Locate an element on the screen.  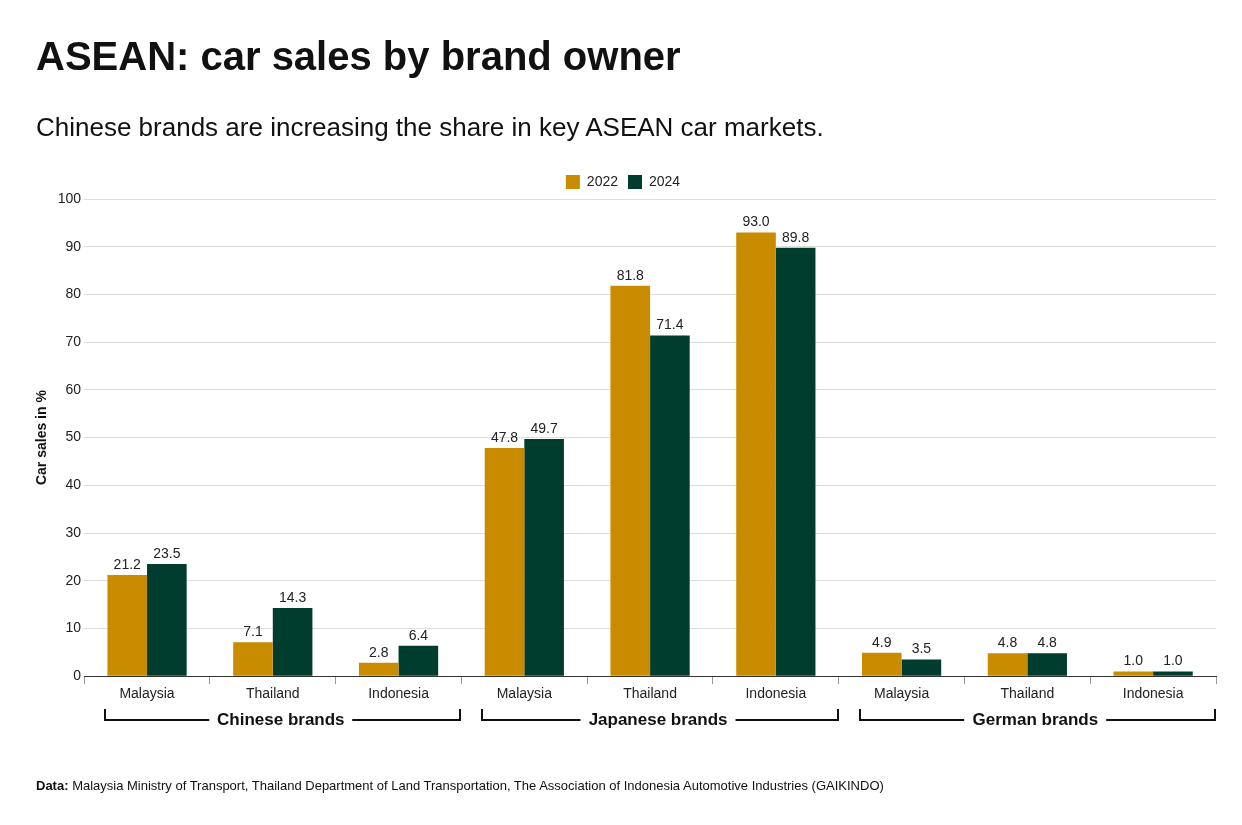
text: Japanese brands is located at coordinates (658, 720).